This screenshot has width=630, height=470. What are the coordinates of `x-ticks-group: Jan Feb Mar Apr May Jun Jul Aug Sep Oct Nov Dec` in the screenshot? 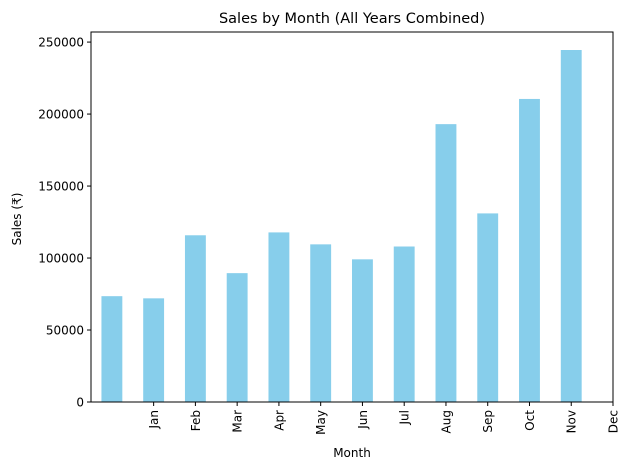 It's located at (384, 418).